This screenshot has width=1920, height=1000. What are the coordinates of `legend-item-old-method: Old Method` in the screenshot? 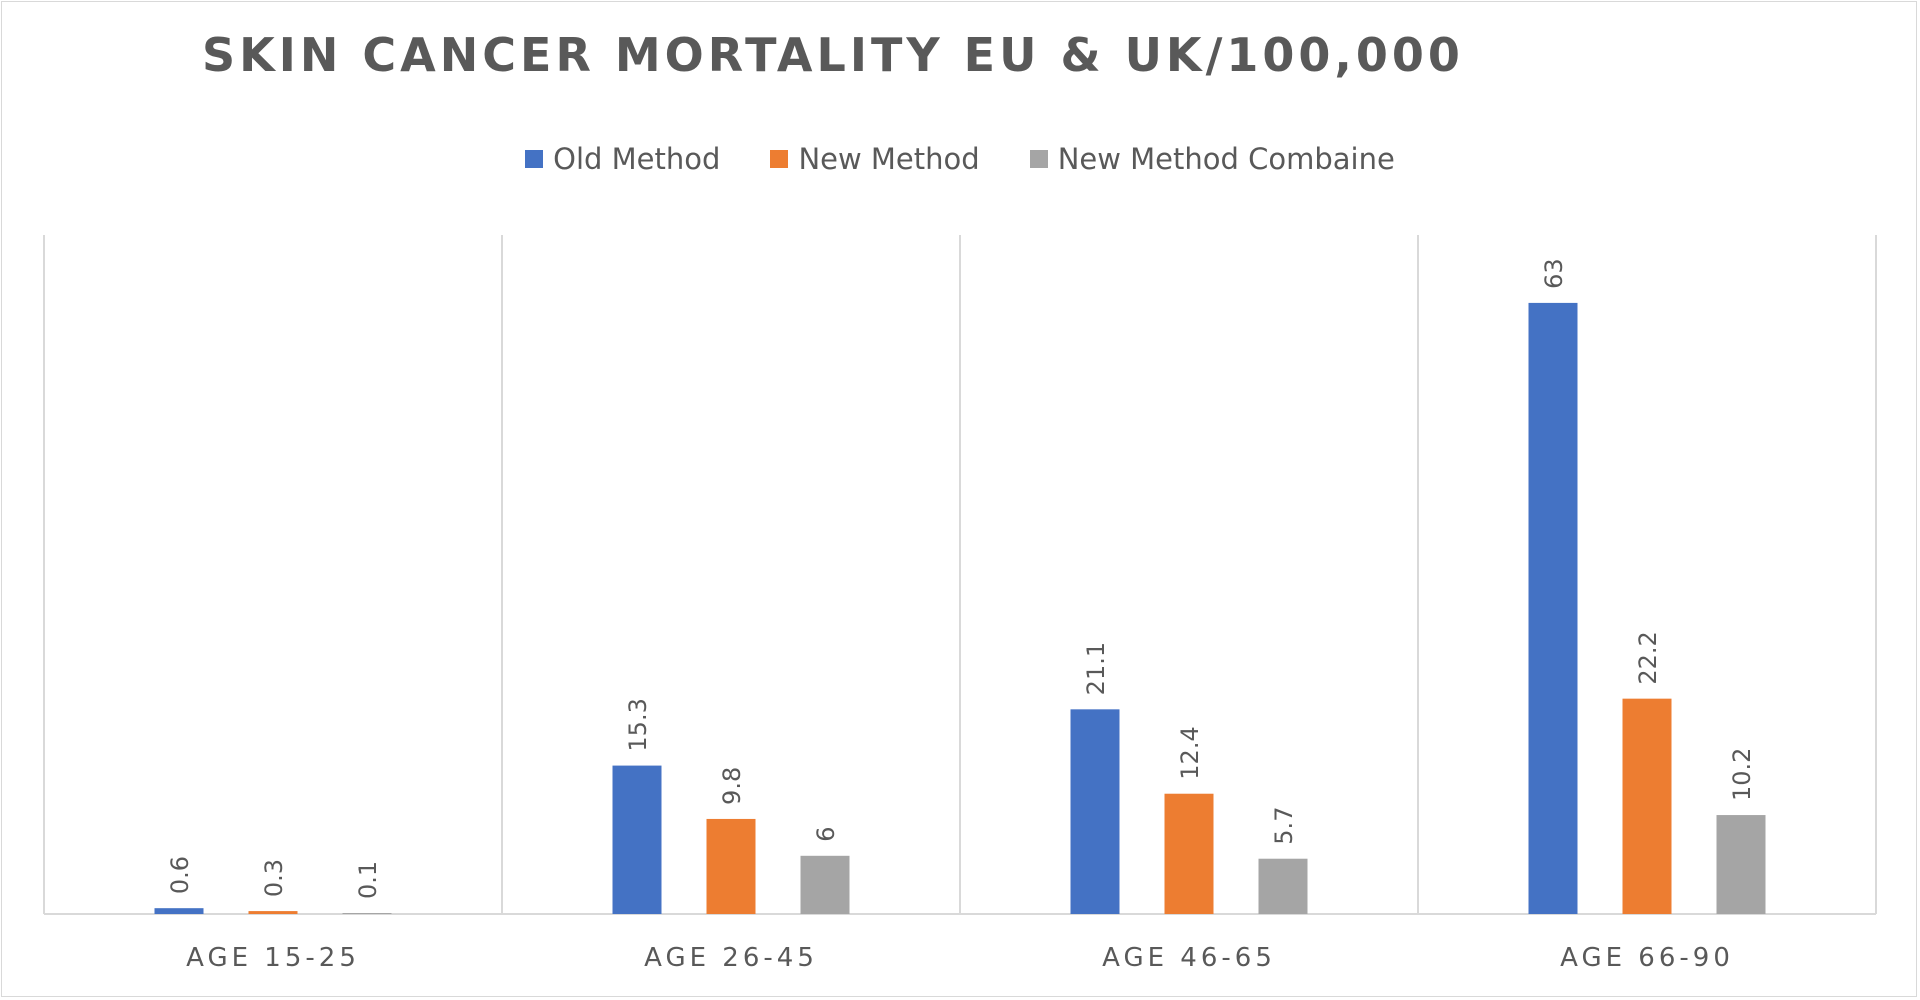 It's located at (622, 159).